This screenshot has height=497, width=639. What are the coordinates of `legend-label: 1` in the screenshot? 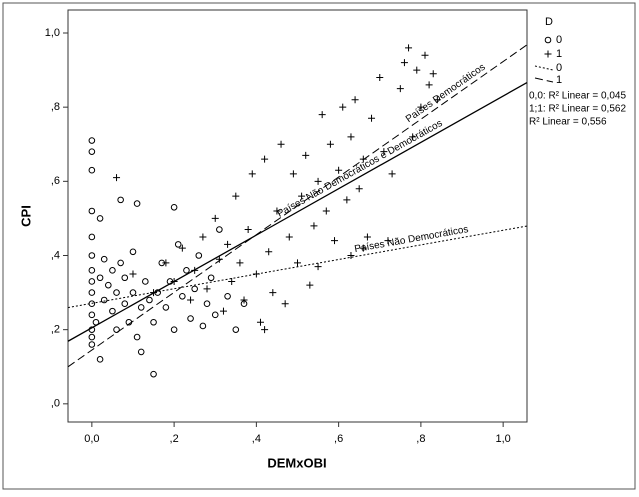 It's located at (559, 54).